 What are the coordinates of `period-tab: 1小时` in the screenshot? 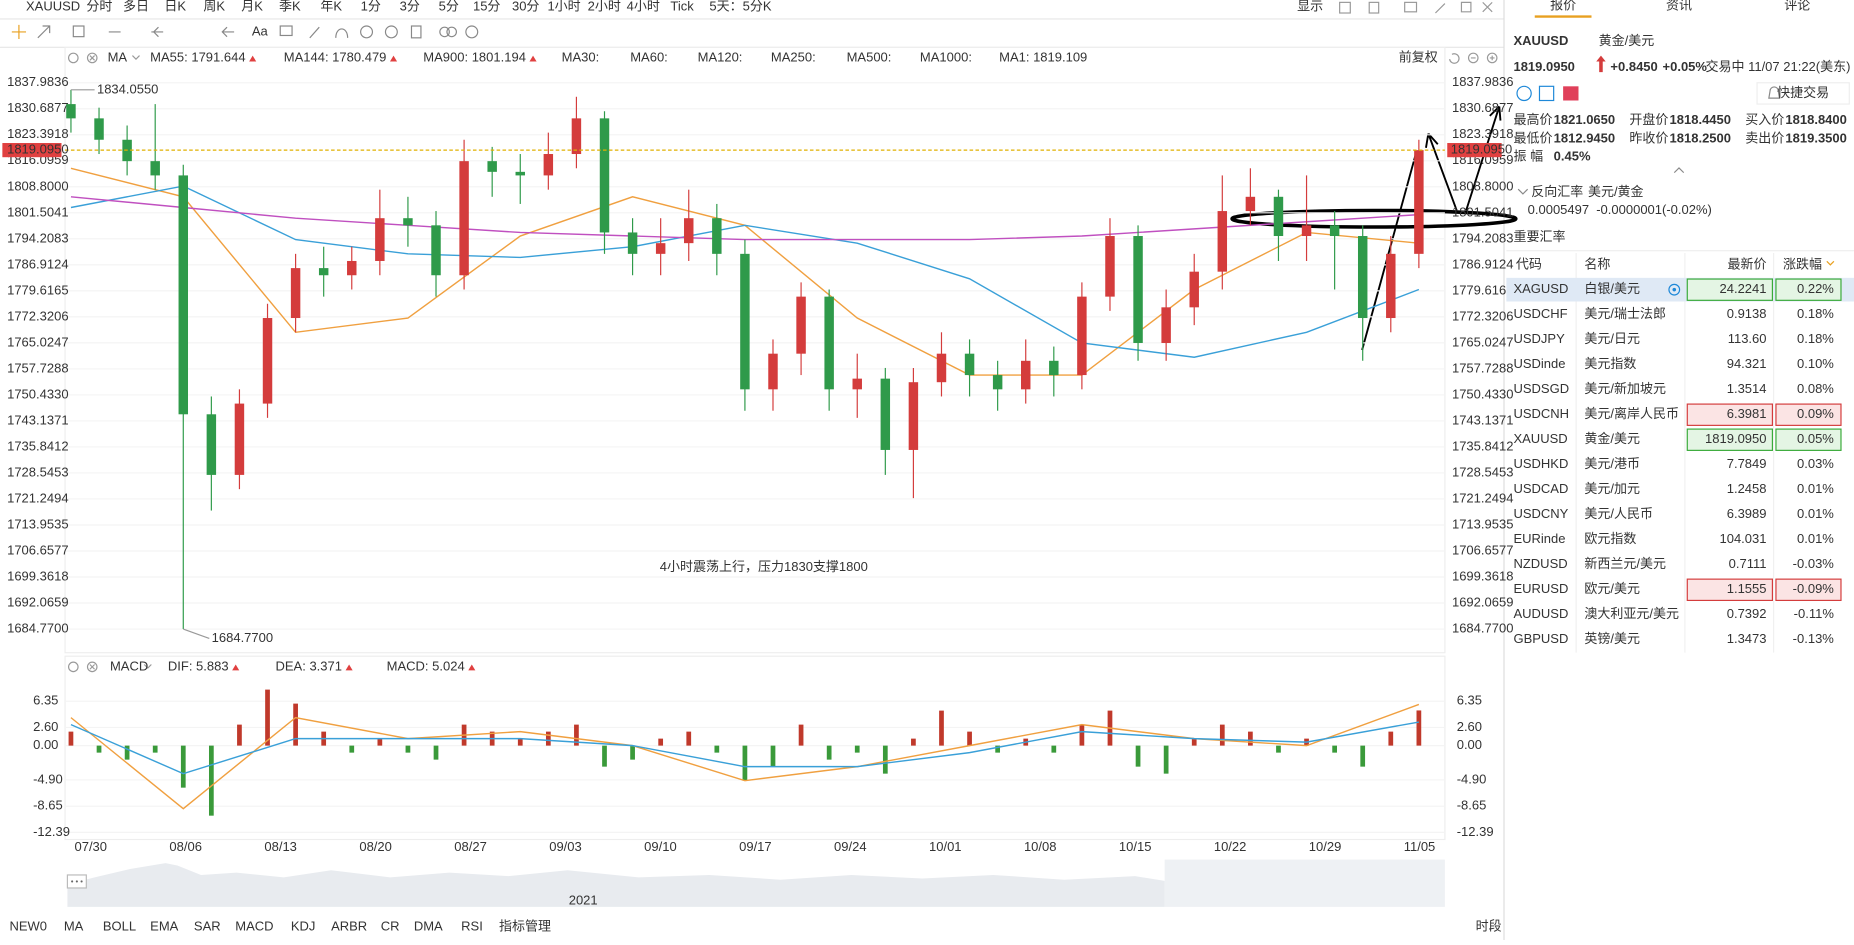 It's located at (563, 7).